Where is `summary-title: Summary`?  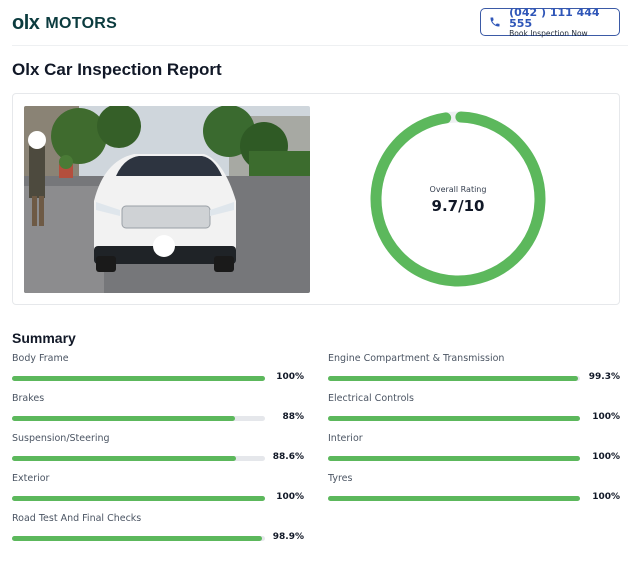 summary-title: Summary is located at coordinates (44, 338).